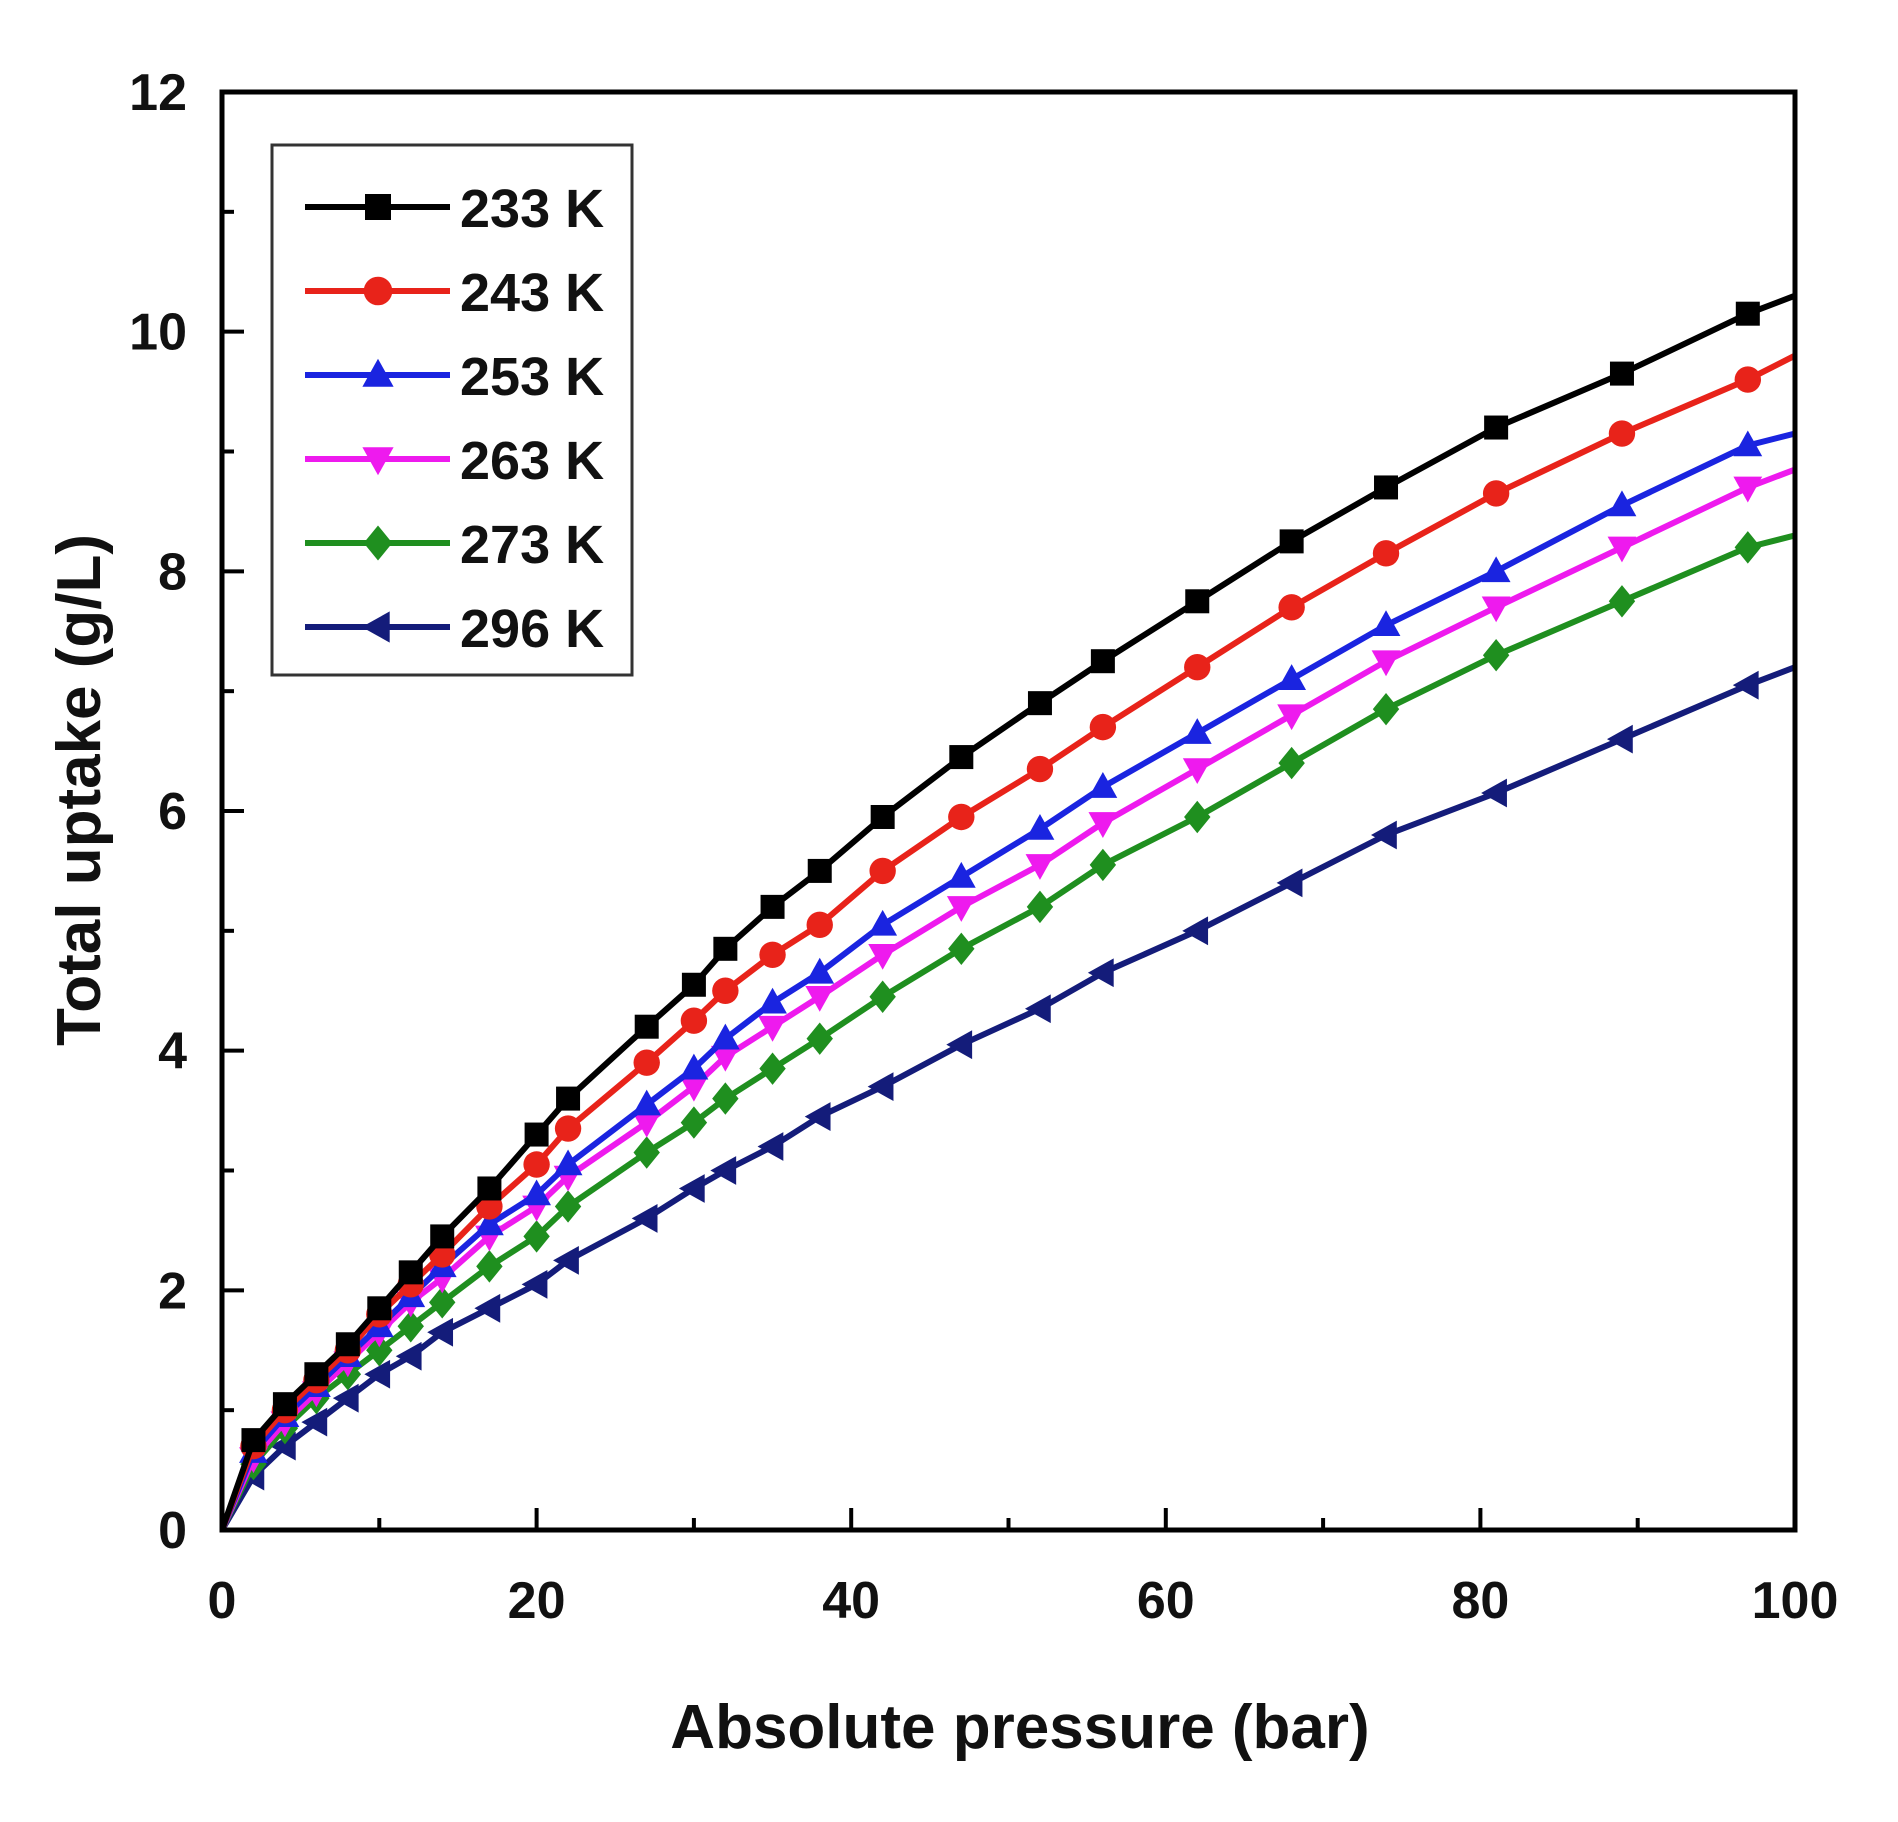  Describe the element at coordinates (452, 410) in the screenshot. I see `legend: 233 K 243 K 253 K 263 K 273 K 296 K` at that location.